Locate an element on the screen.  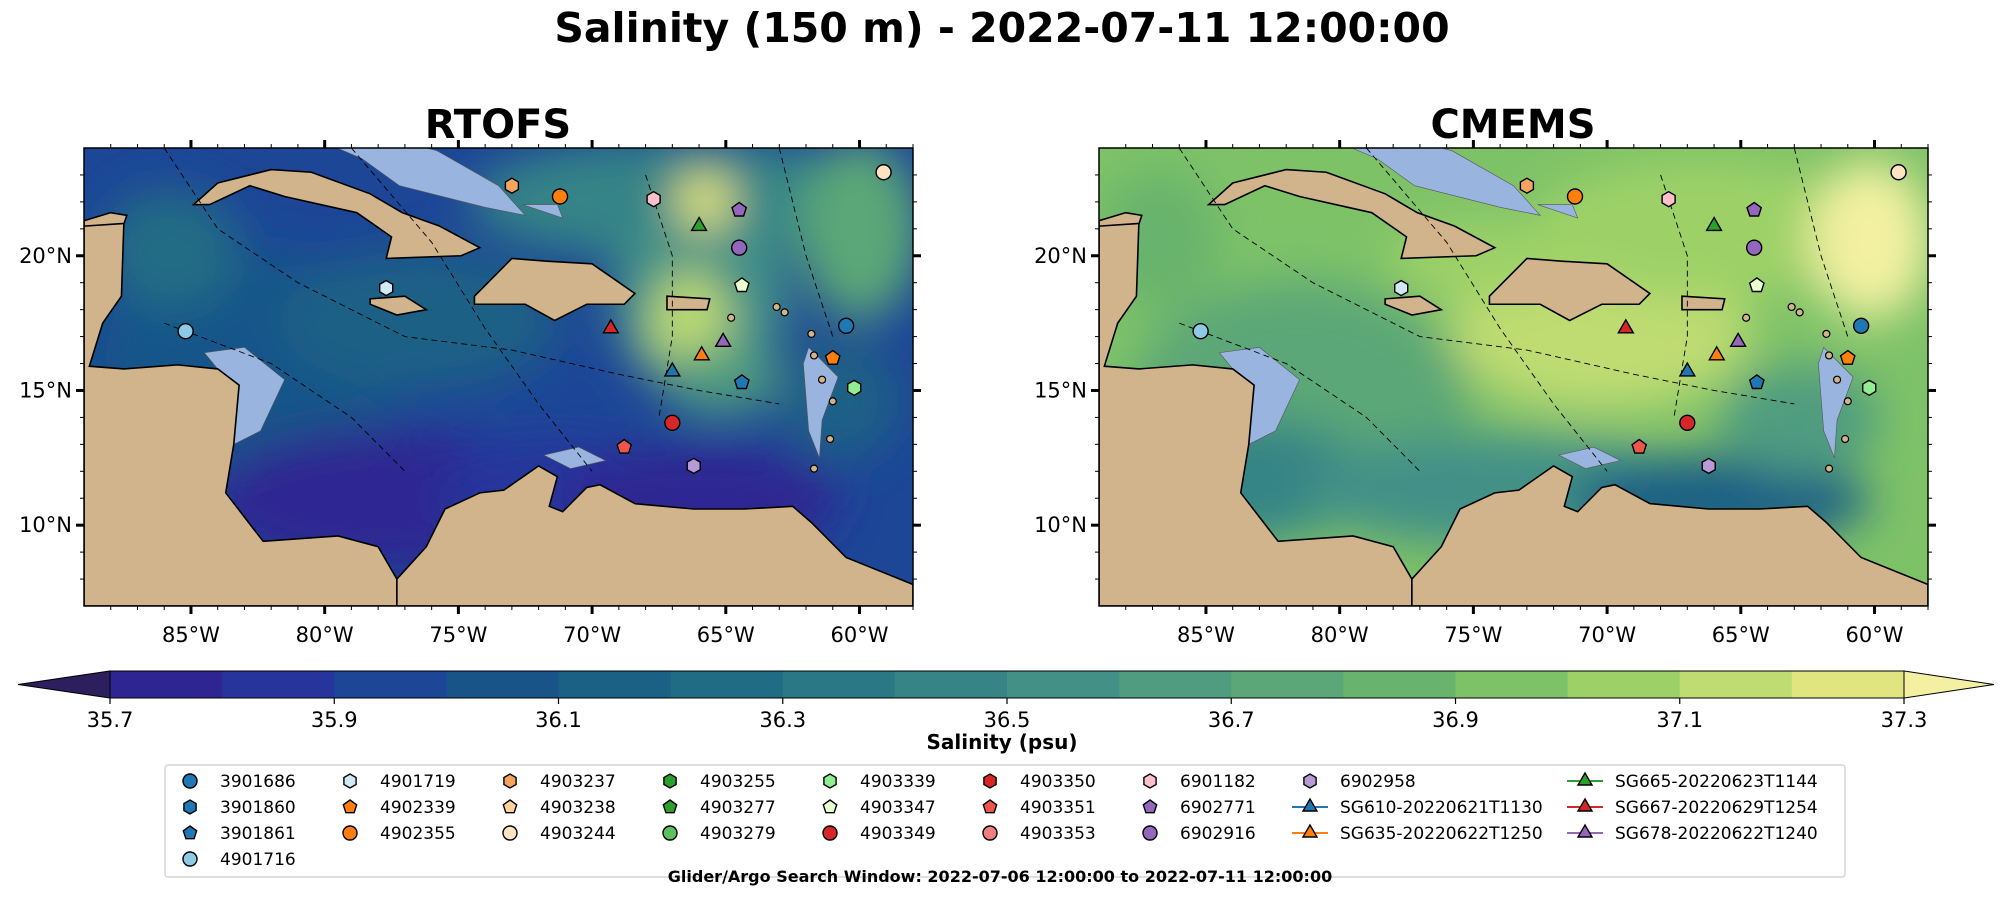
legend-label: 3901860 is located at coordinates (258, 808).